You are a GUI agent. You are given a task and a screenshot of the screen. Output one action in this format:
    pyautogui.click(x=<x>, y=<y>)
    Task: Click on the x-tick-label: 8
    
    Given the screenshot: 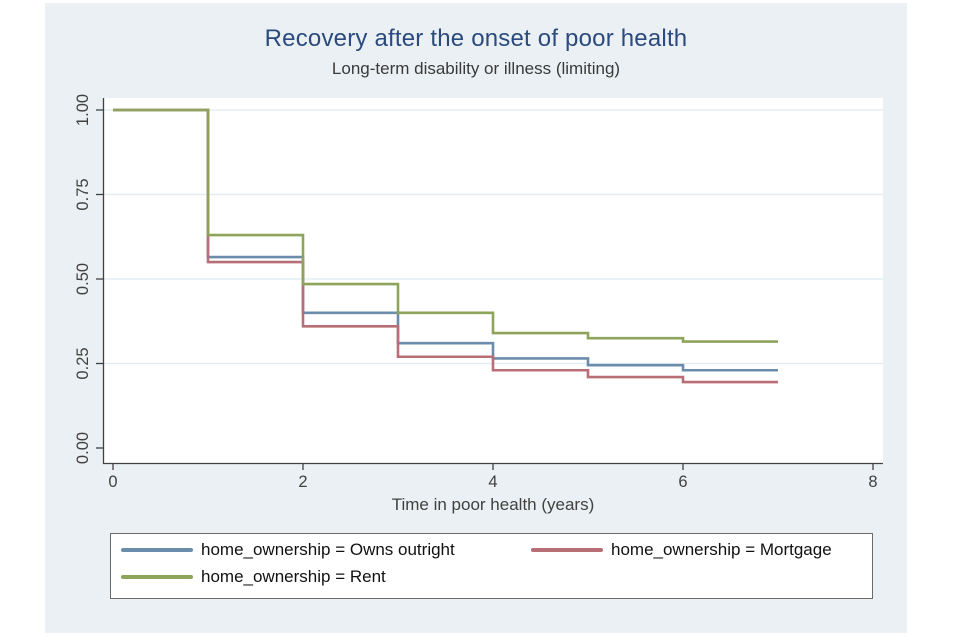 What is the action you would take?
    pyautogui.click(x=872, y=482)
    